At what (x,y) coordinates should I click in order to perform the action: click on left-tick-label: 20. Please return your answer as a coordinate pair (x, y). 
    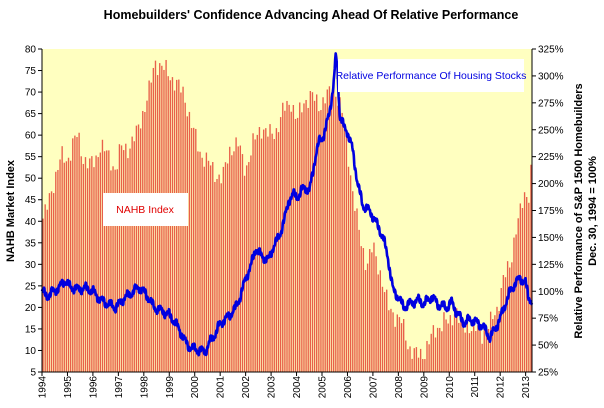
    Looking at the image, I should click on (31, 308).